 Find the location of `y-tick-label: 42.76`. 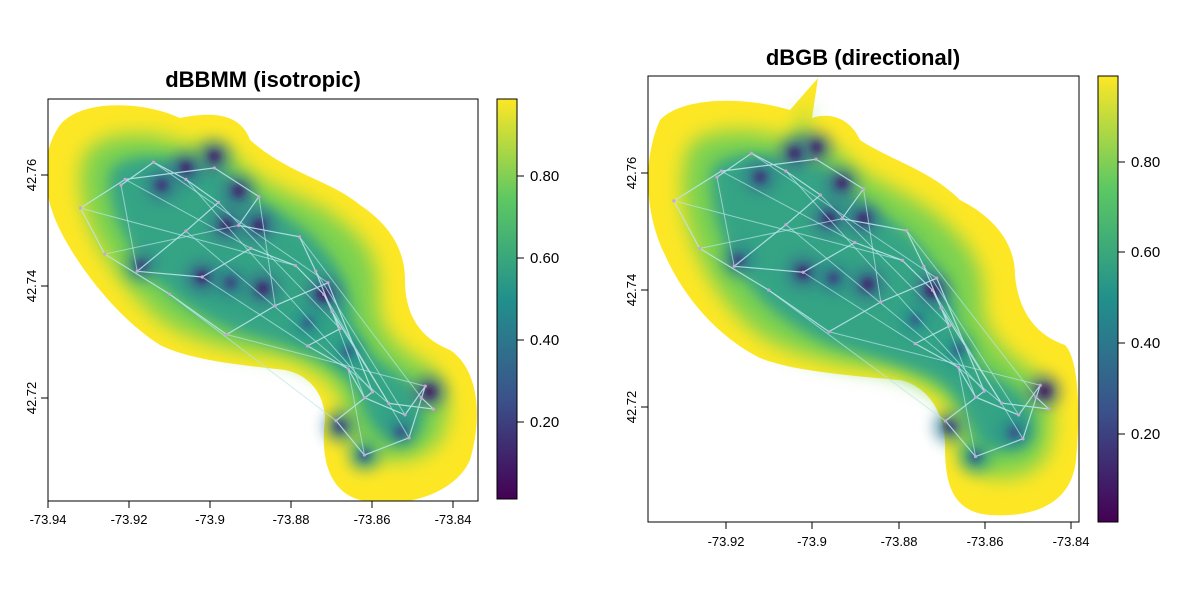

y-tick-label: 42.76 is located at coordinates (631, 173).